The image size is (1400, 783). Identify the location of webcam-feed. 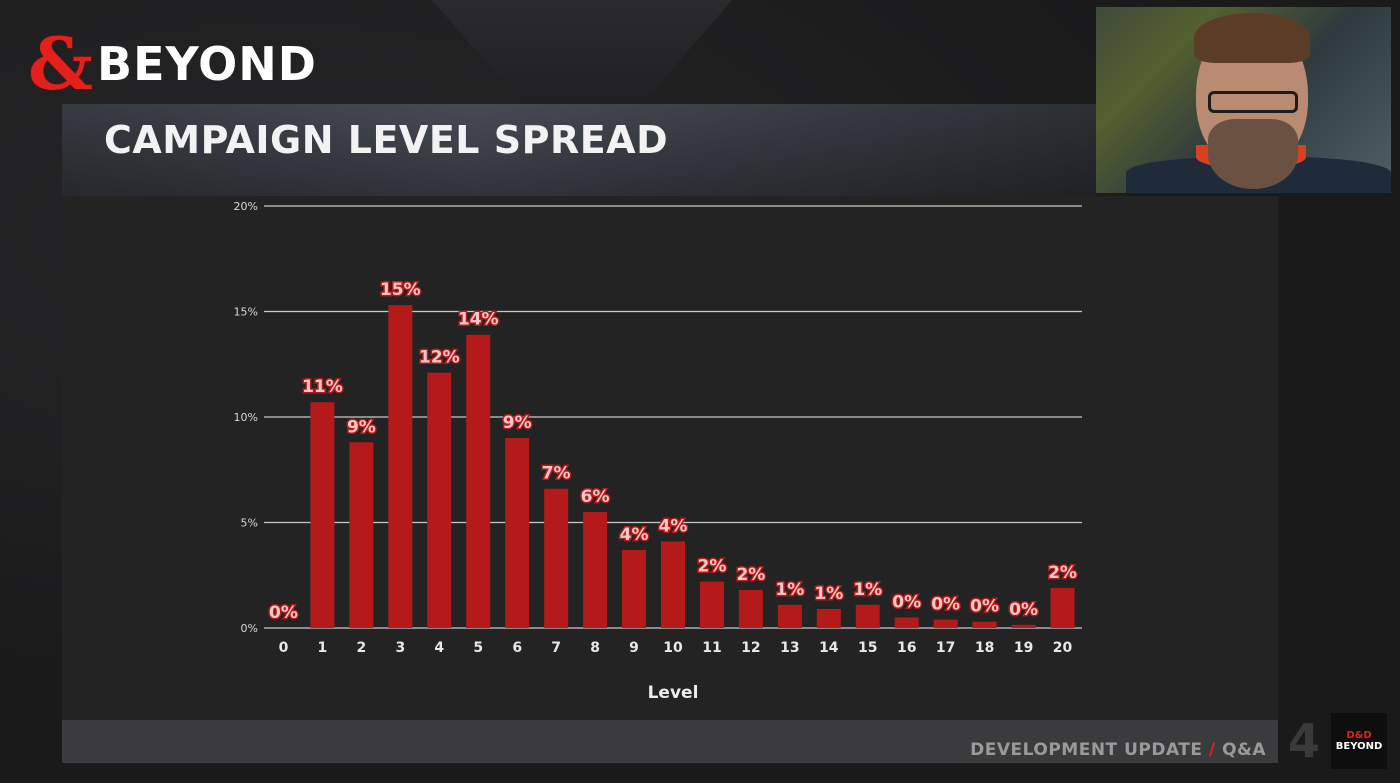
(1243, 100).